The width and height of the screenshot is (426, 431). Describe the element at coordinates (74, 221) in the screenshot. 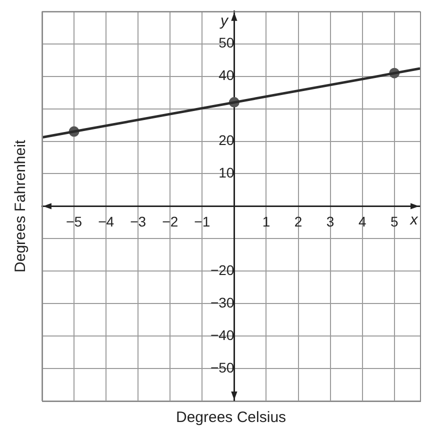

I see `x-tick-label: −5` at that location.